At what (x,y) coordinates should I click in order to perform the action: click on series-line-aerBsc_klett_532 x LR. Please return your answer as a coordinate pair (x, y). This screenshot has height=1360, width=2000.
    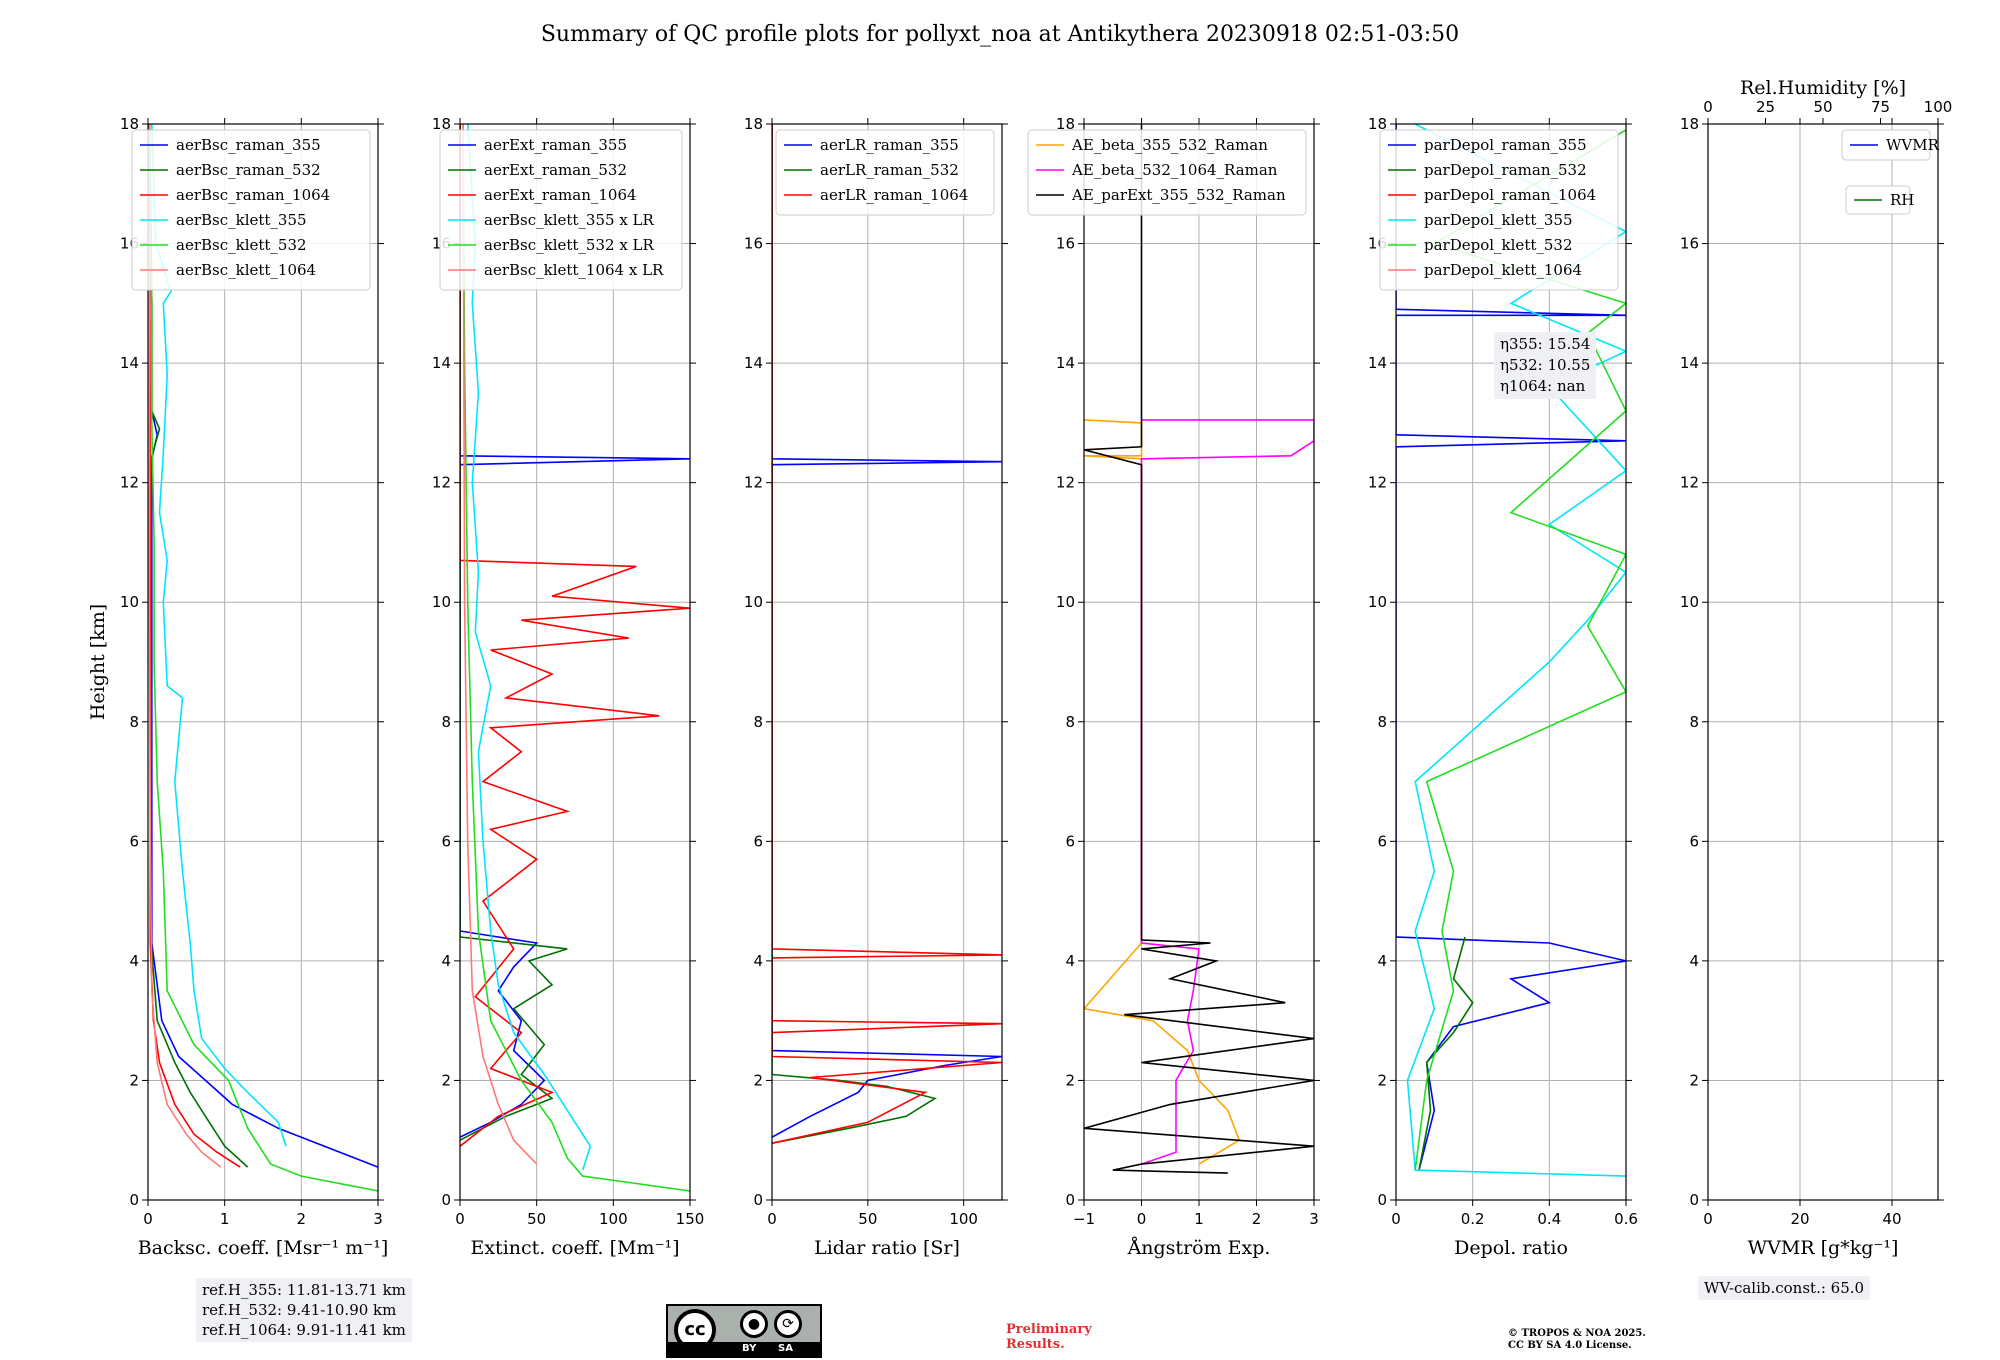
    Looking at the image, I should click on (576, 658).